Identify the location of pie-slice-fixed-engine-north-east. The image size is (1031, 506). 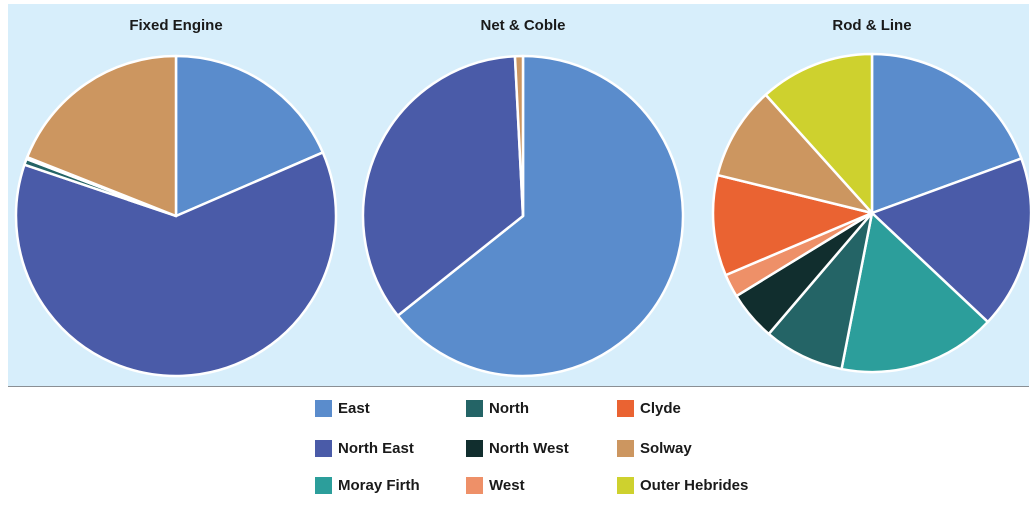
(176, 264).